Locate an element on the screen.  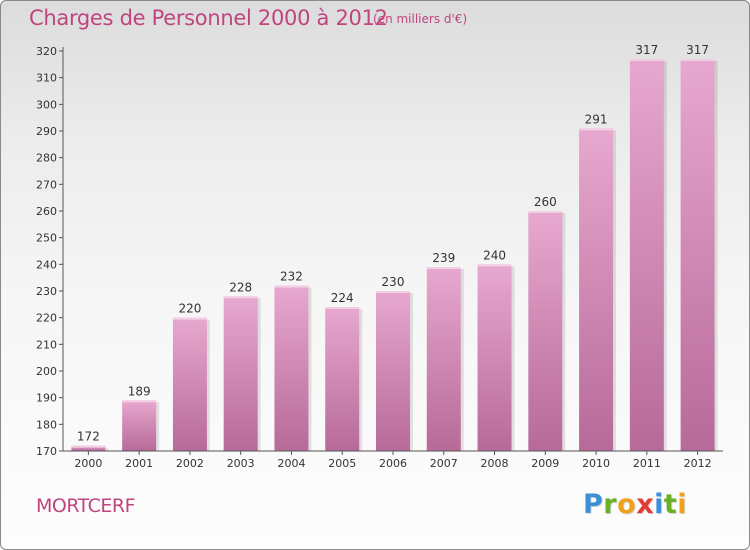
y-tick-label: 280 is located at coordinates (46, 158).